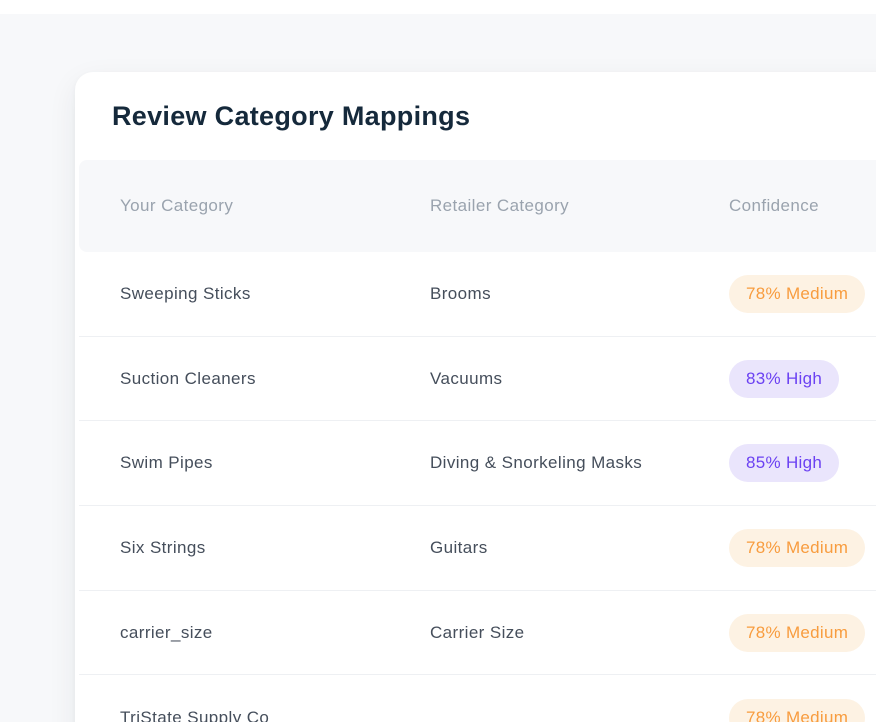 This screenshot has width=876, height=722. Describe the element at coordinates (166, 463) in the screenshot. I see `cell-your-category: Swim Pipes` at that location.